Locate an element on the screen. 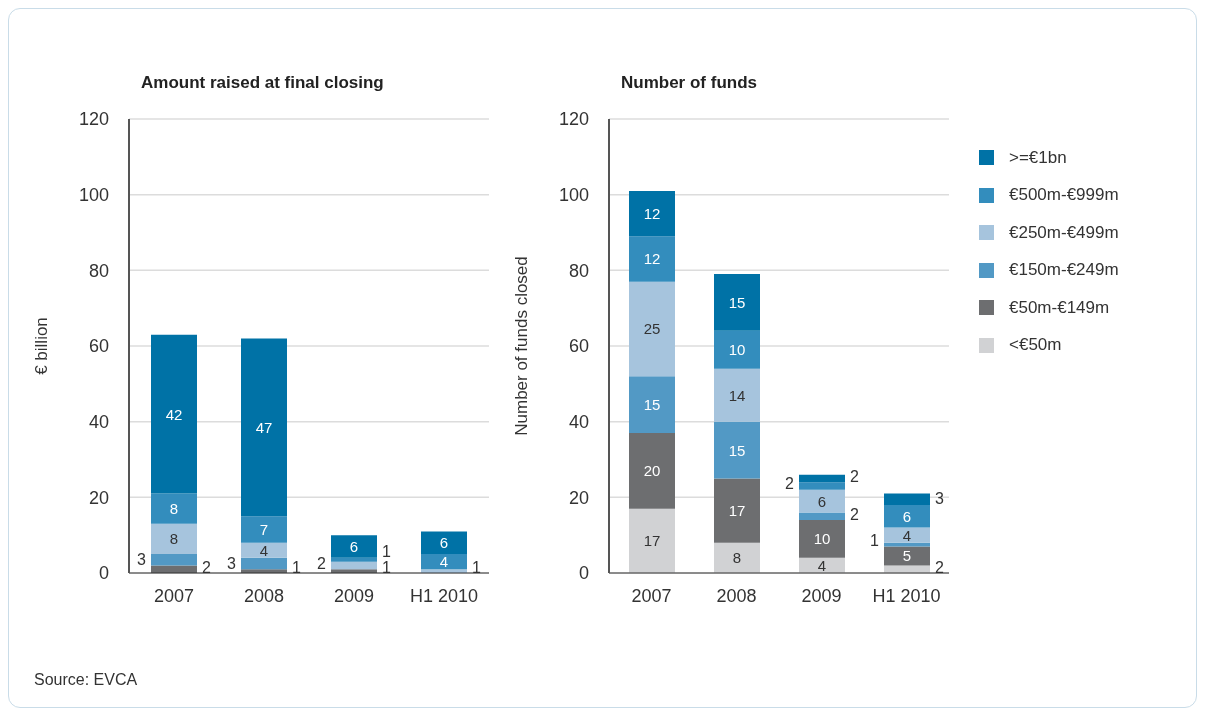 The height and width of the screenshot is (717, 1205). data-label: 47 is located at coordinates (264, 427).